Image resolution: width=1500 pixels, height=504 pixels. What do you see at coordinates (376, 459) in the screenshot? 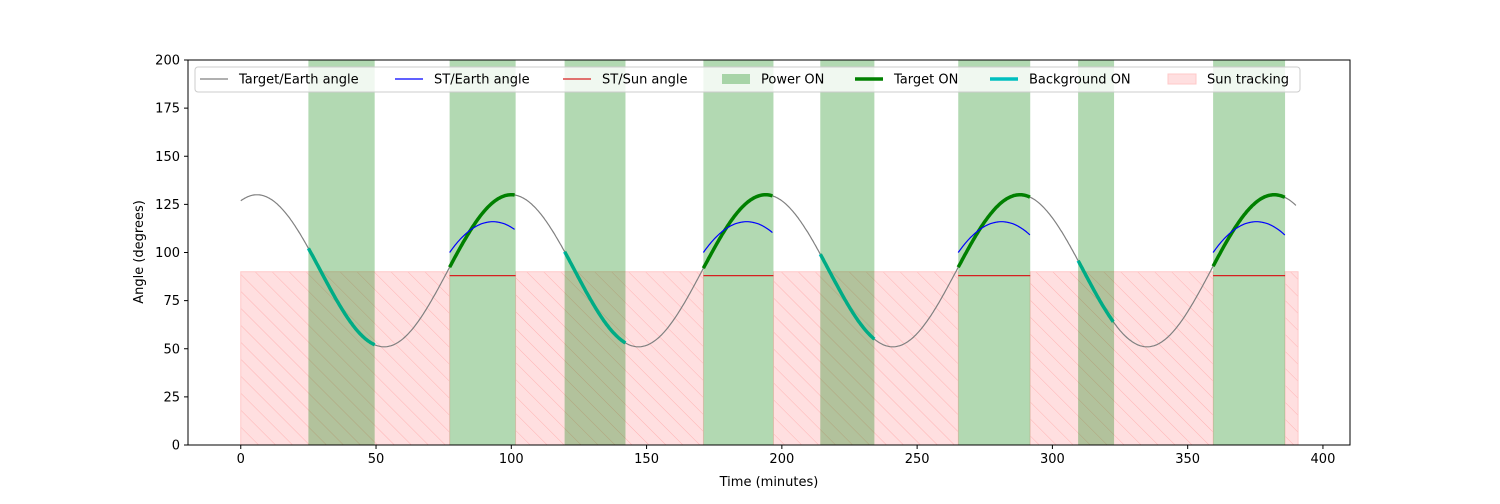
I see `x-tick-label: 50` at bounding box center [376, 459].